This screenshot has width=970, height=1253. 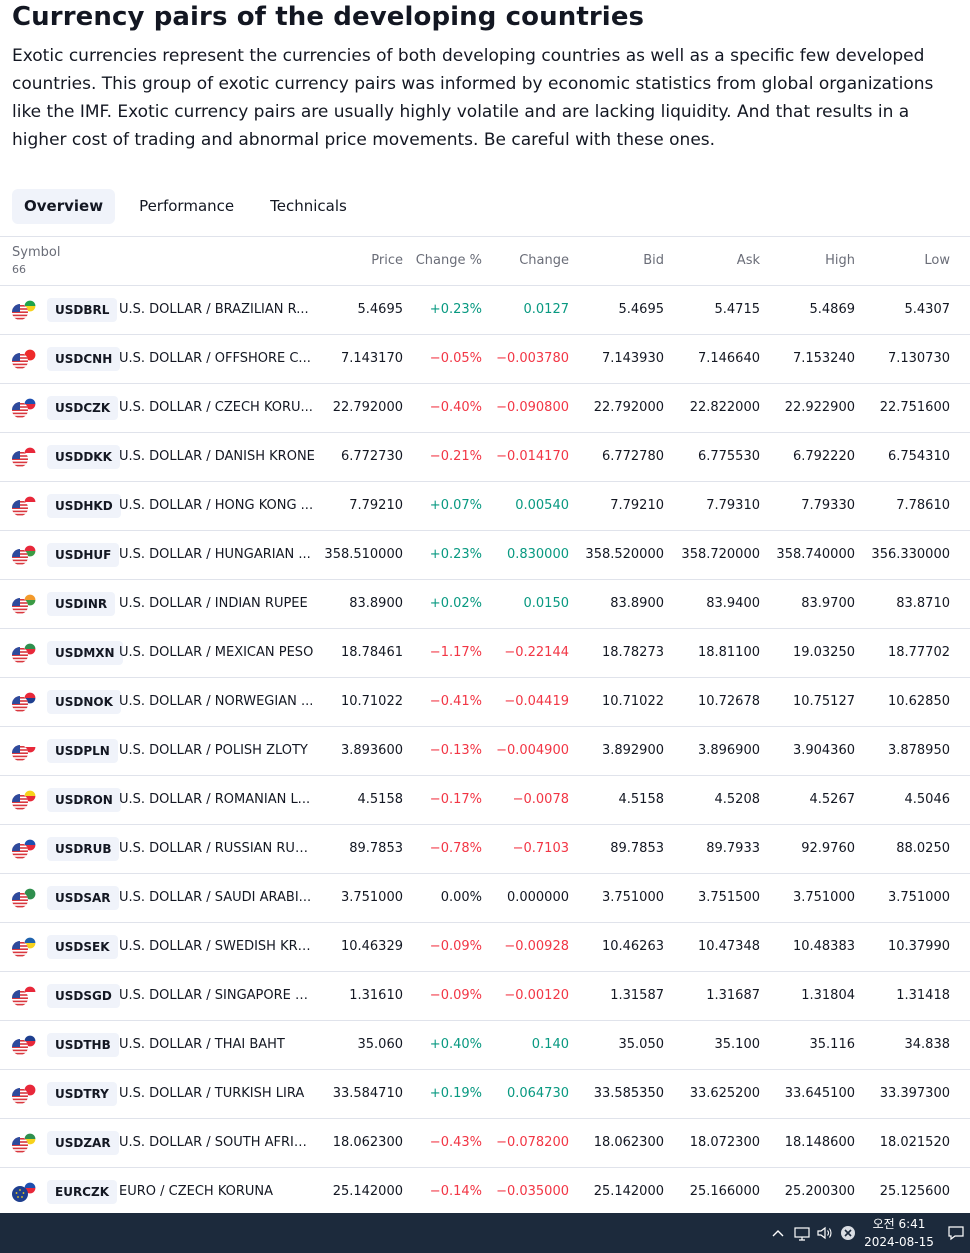 What do you see at coordinates (653, 260) in the screenshot?
I see `column-header-bid: Bid` at bounding box center [653, 260].